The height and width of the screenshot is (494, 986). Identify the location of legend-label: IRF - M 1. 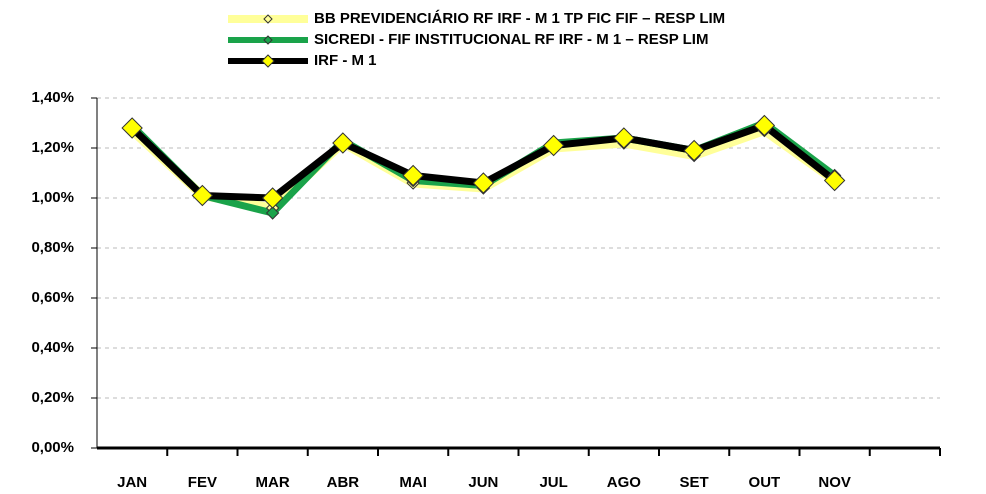
(345, 60).